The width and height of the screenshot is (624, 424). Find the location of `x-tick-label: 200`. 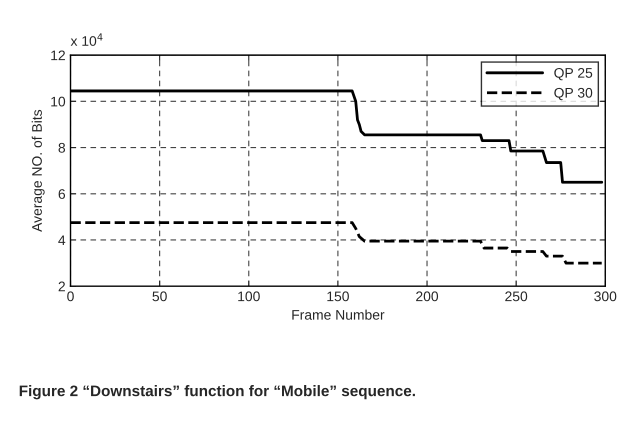

x-tick-label: 200 is located at coordinates (427, 296).